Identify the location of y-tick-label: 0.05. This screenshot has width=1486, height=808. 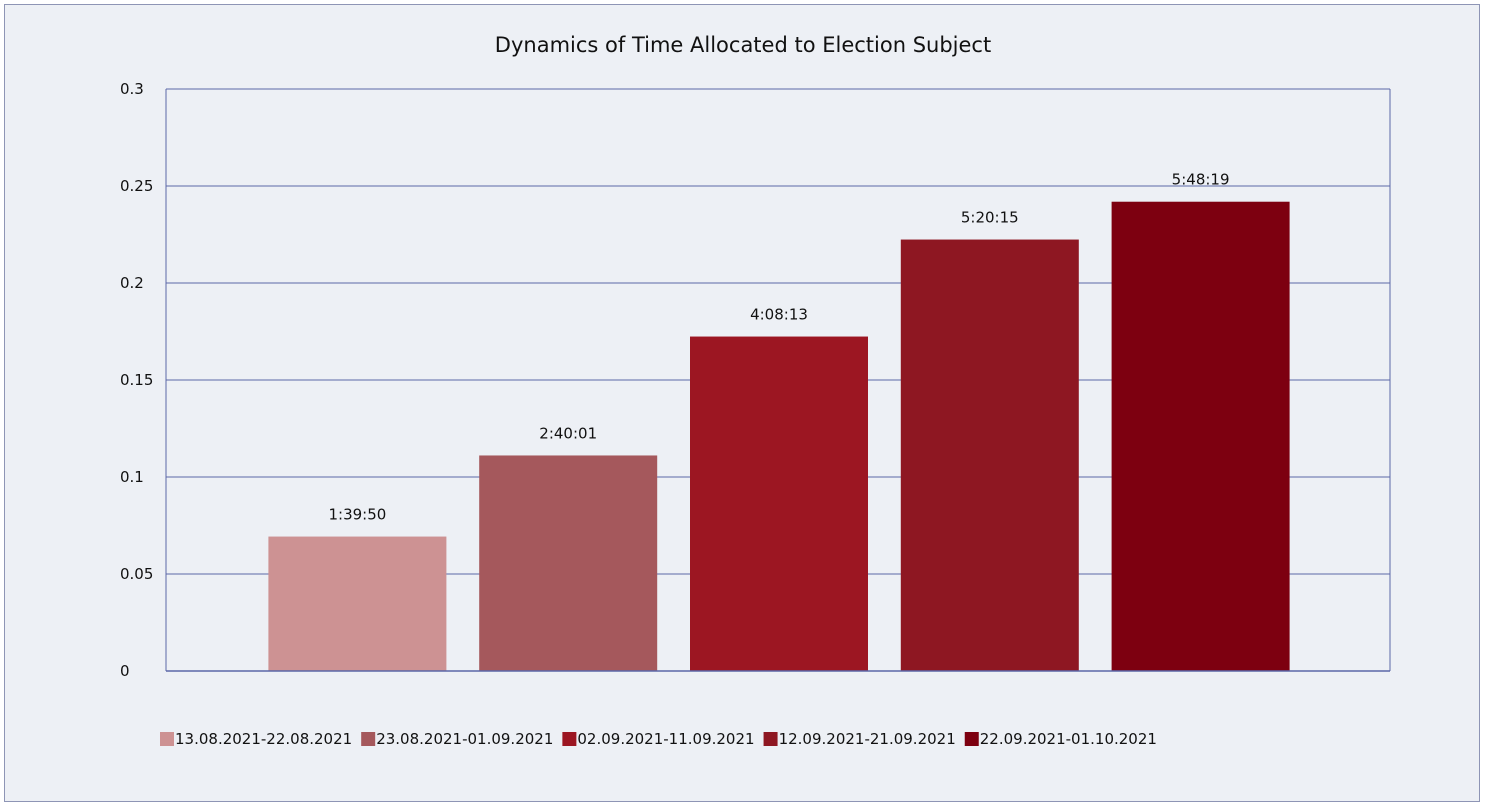
(136, 574).